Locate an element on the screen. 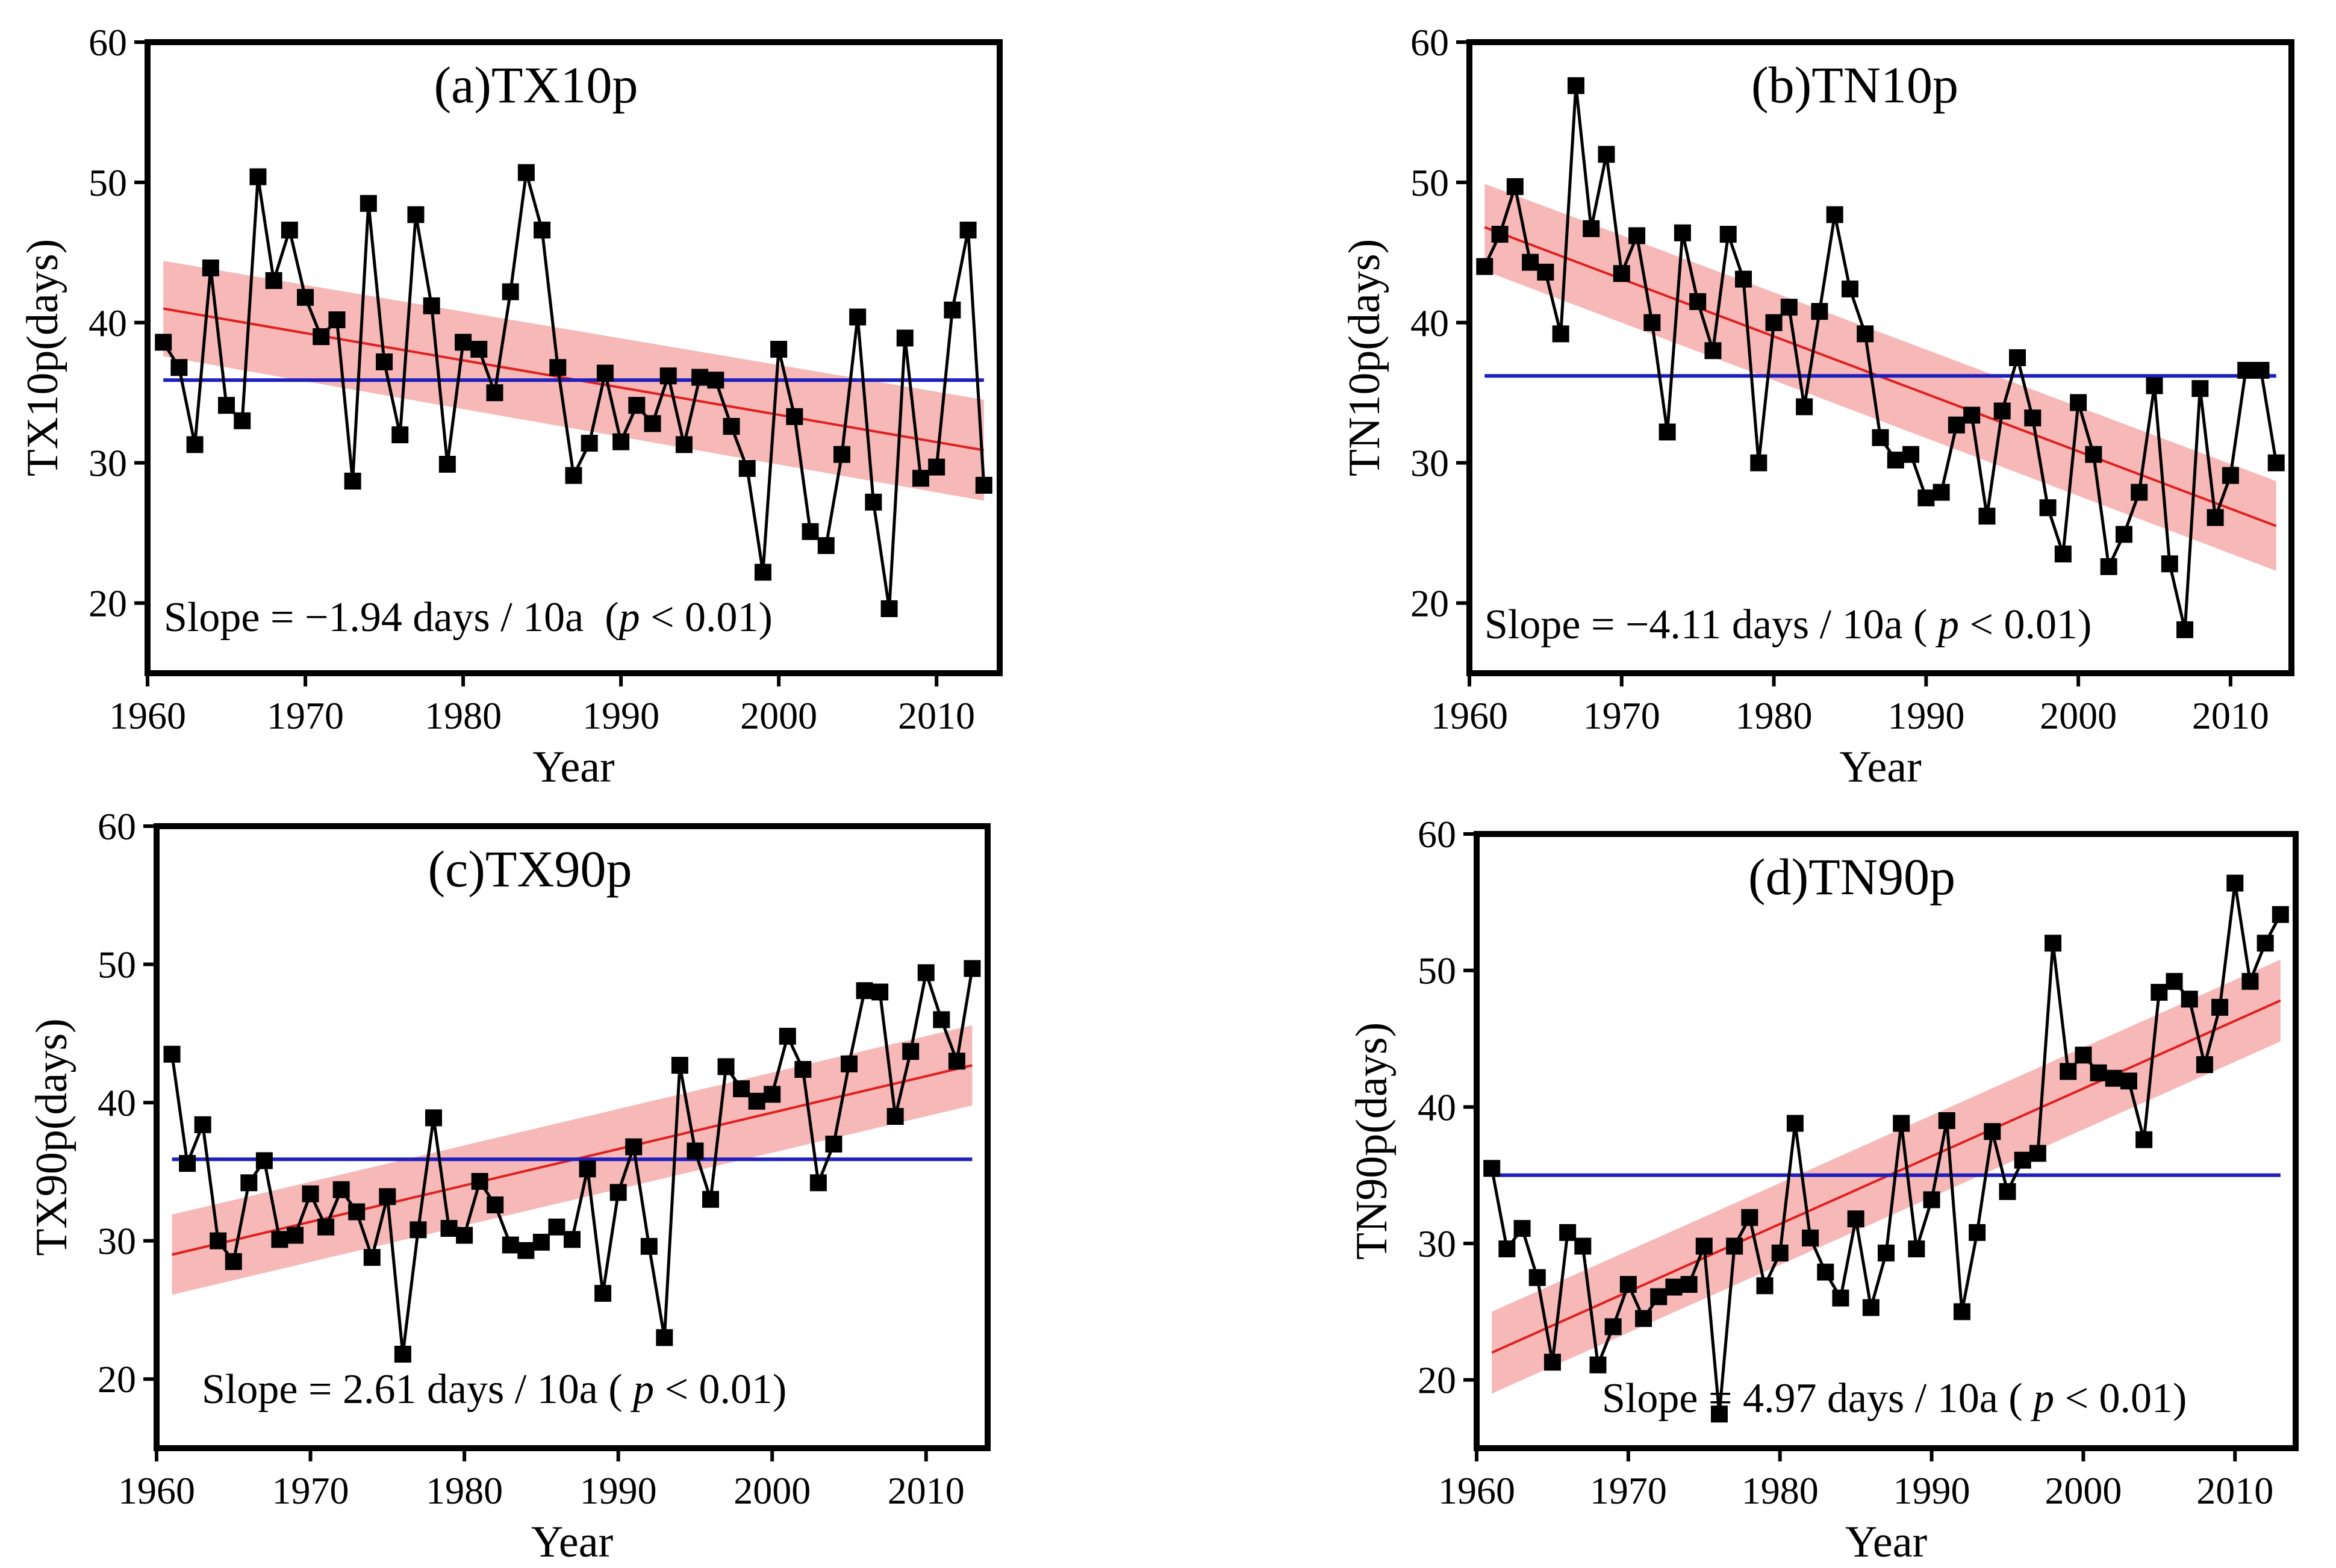 The height and width of the screenshot is (1568, 2336). plot-frame is located at coordinates (1880, 358).